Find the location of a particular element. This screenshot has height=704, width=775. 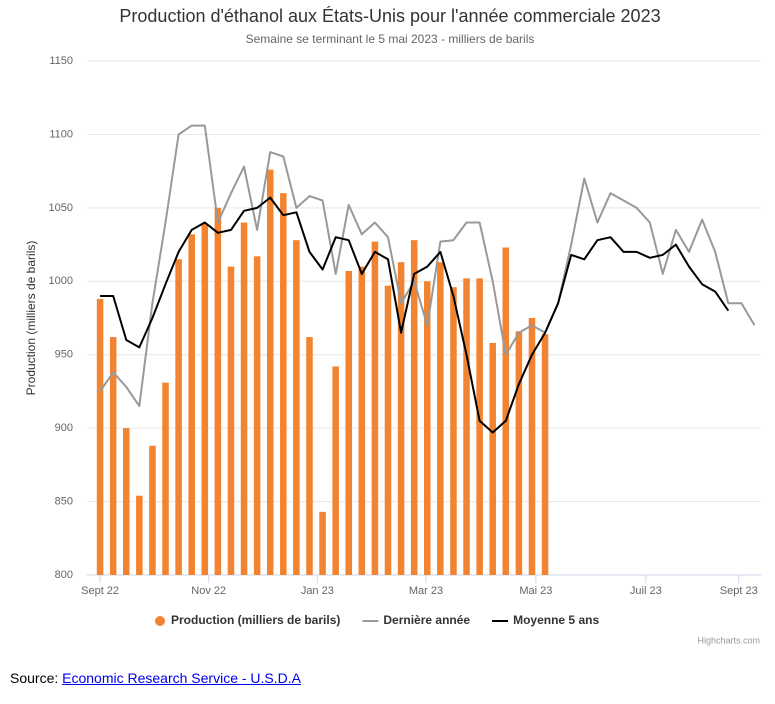

y-tick-label: 900 is located at coordinates (64, 428).